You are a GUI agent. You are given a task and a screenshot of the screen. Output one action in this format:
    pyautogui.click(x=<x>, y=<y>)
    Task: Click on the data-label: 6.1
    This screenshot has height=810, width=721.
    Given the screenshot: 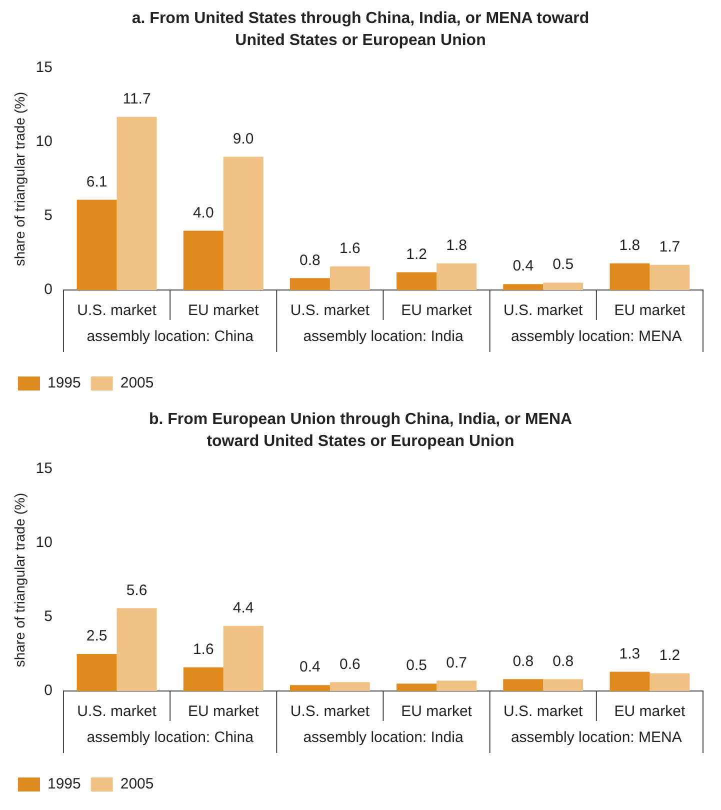 What is the action you would take?
    pyautogui.click(x=97, y=181)
    